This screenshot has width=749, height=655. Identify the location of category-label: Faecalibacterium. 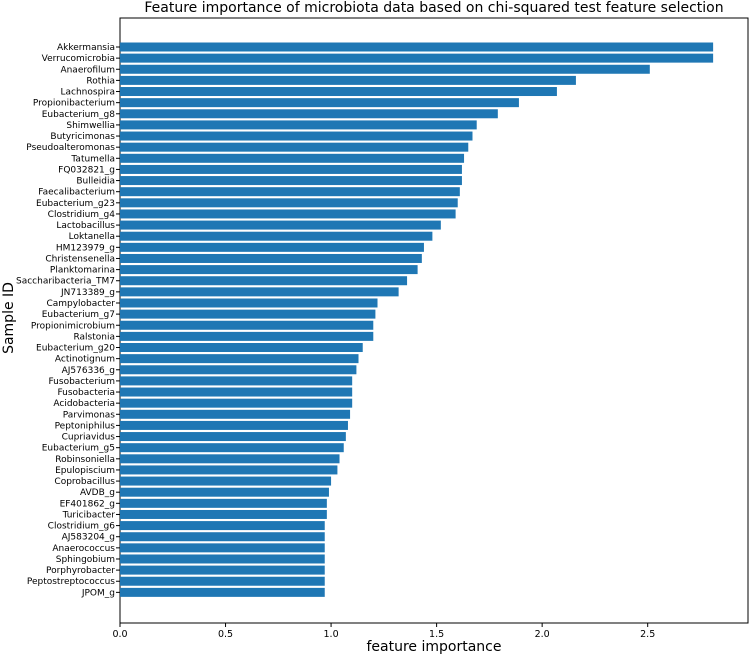
(76, 193).